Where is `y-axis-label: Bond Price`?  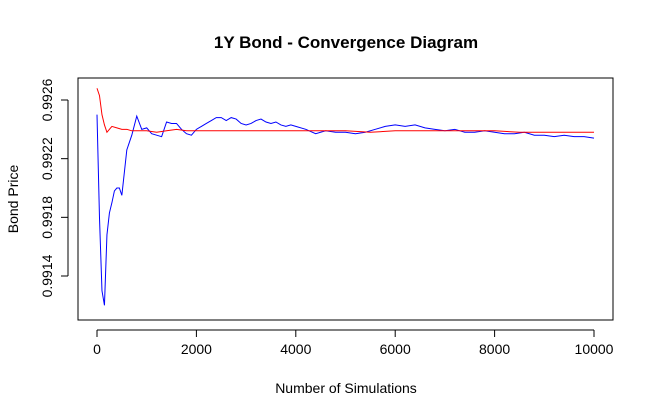 y-axis-label: Bond Price is located at coordinates (13, 199).